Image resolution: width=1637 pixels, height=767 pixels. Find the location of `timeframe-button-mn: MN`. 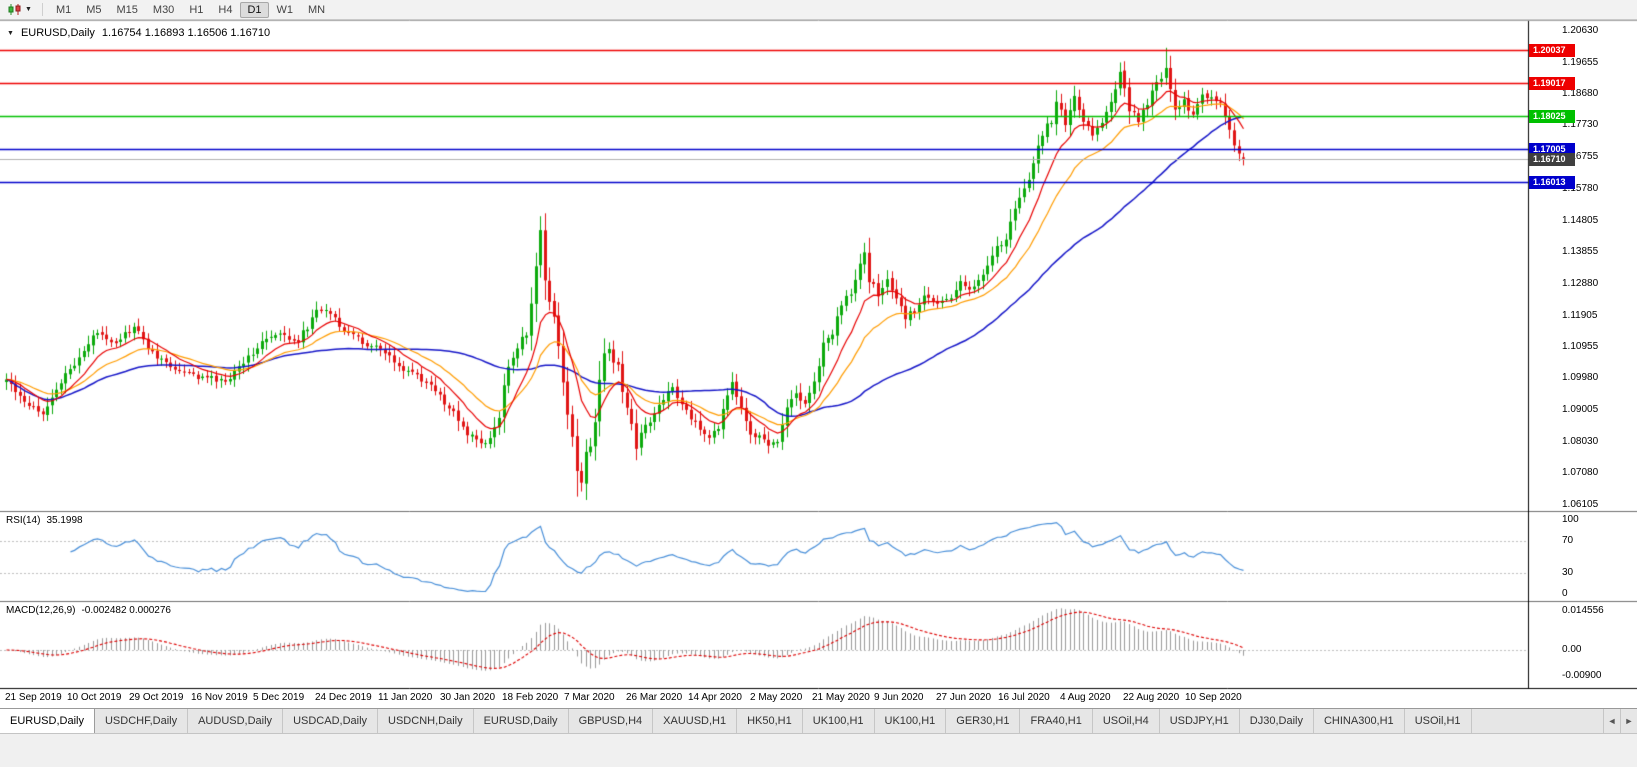

timeframe-button-mn: MN is located at coordinates (317, 9).